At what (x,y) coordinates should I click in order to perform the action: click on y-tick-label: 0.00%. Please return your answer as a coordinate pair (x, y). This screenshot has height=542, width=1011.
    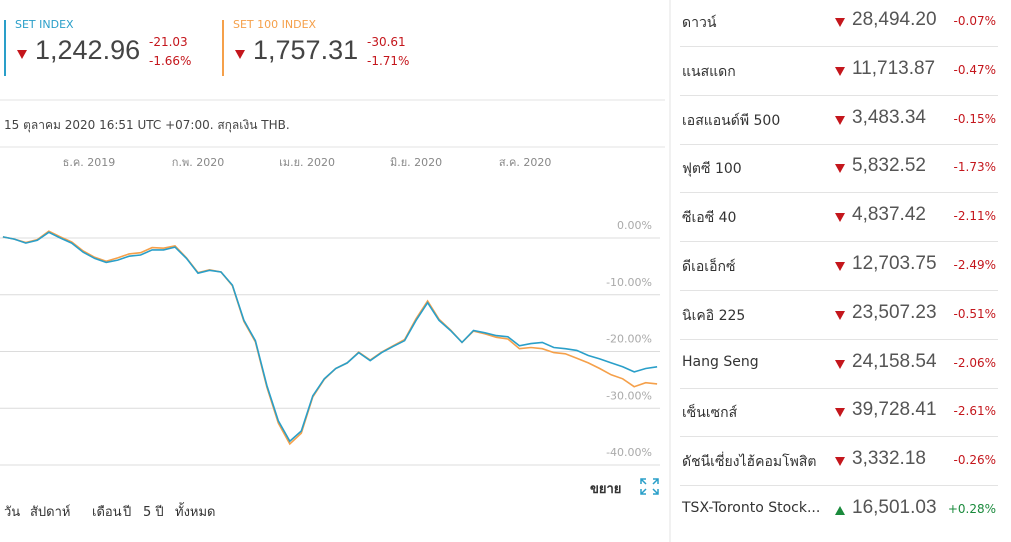
    Looking at the image, I should click on (634, 225).